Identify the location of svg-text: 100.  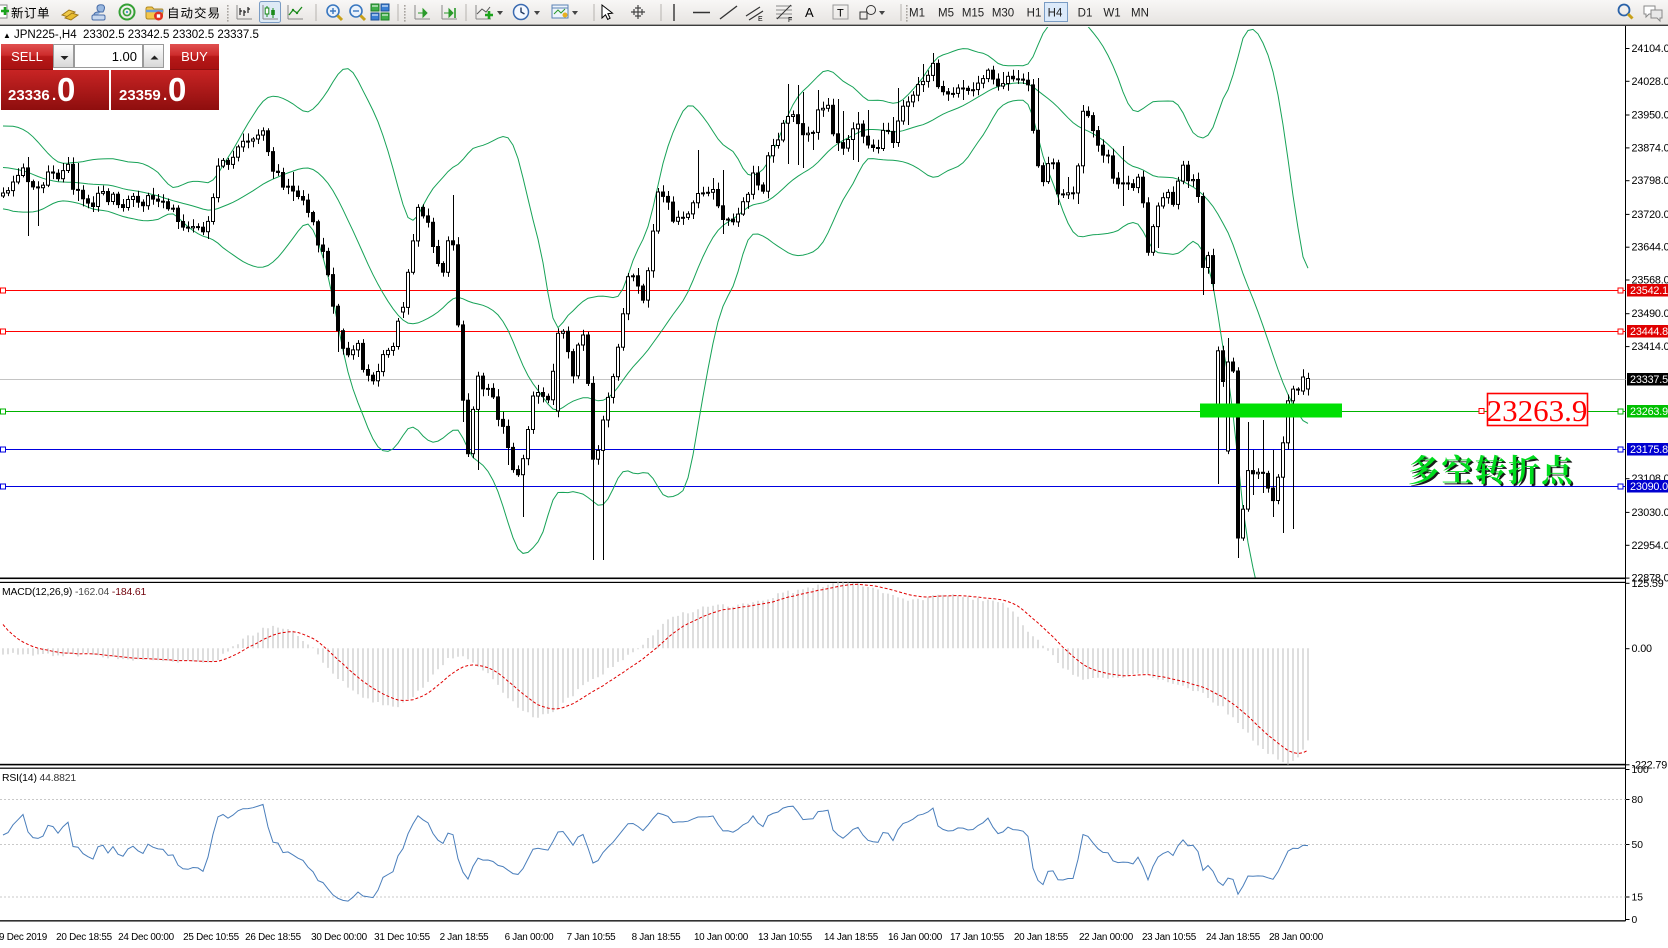
(1640, 770).